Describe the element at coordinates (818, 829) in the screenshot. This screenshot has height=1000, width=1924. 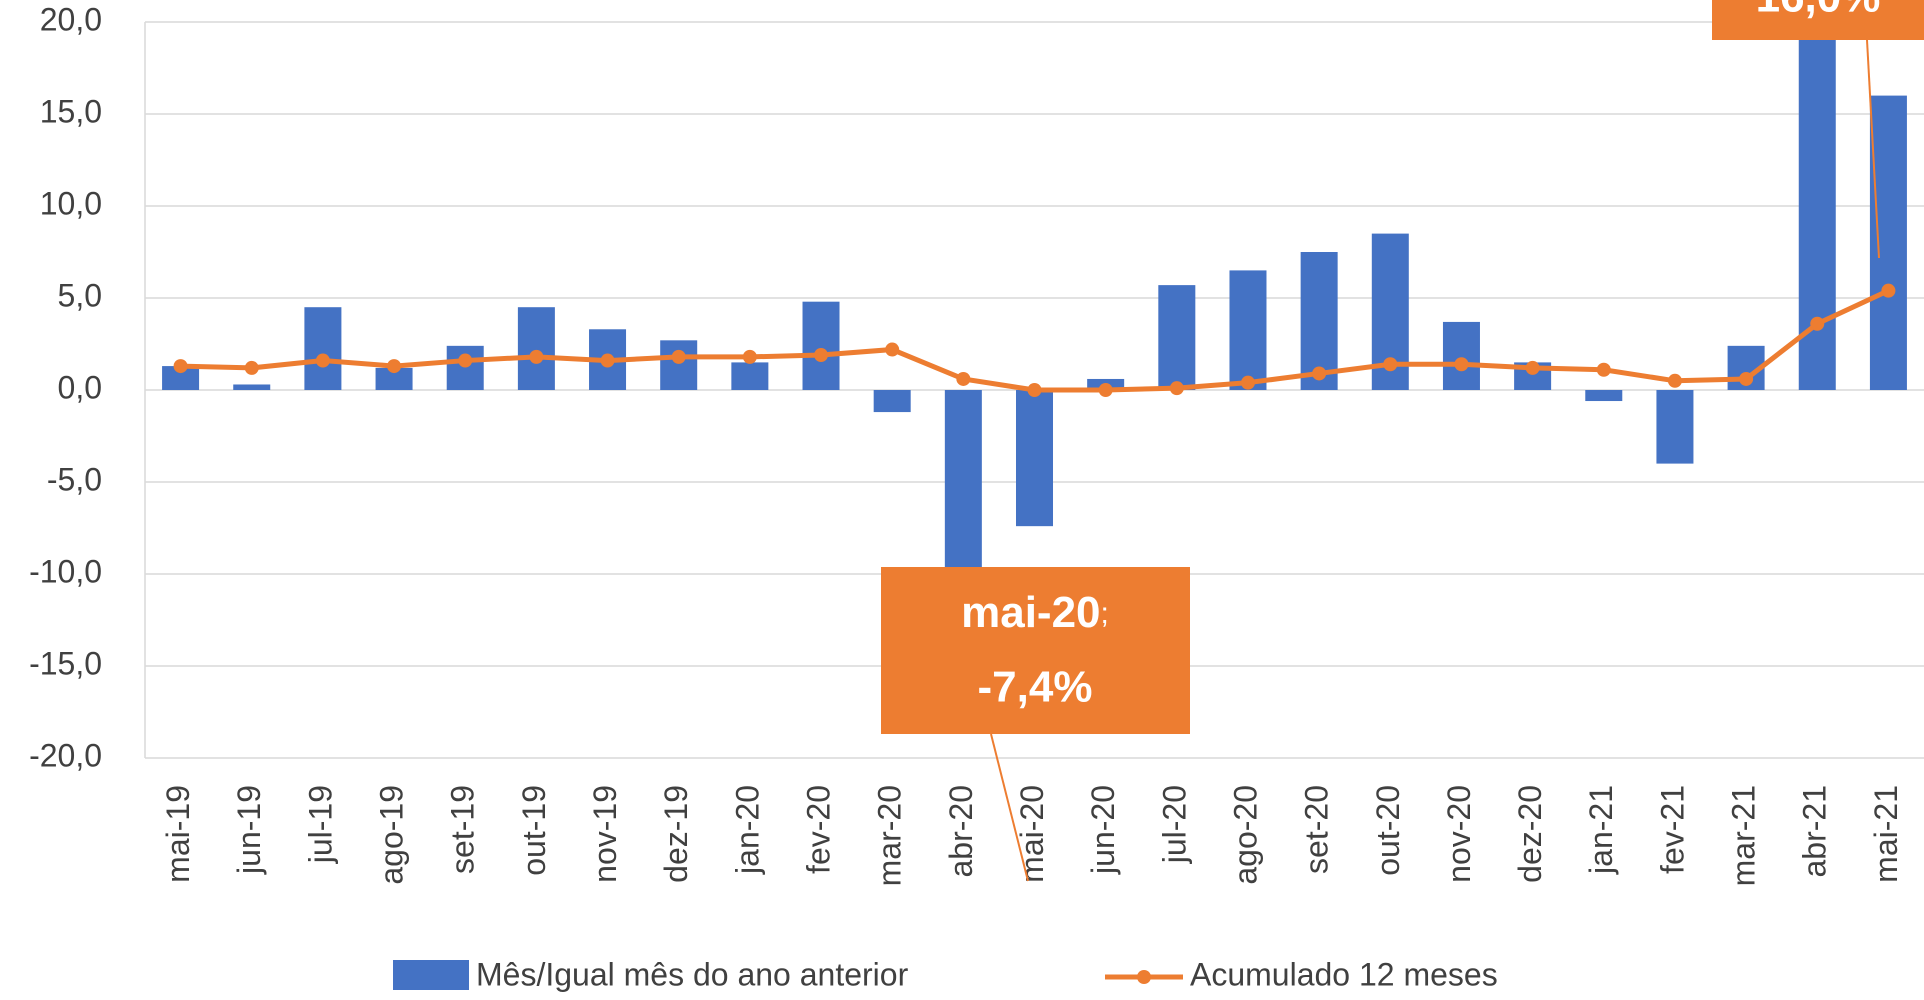
I see `x-tick-label: fev-20` at that location.